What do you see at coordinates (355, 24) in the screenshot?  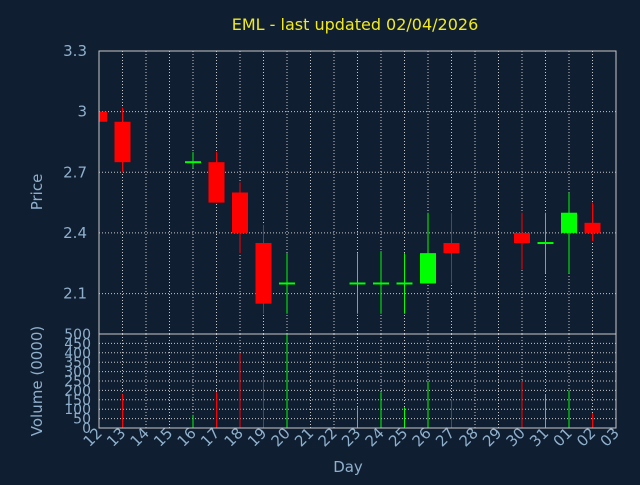 I see `chart-title: EML - last updated 02/04/2026` at bounding box center [355, 24].